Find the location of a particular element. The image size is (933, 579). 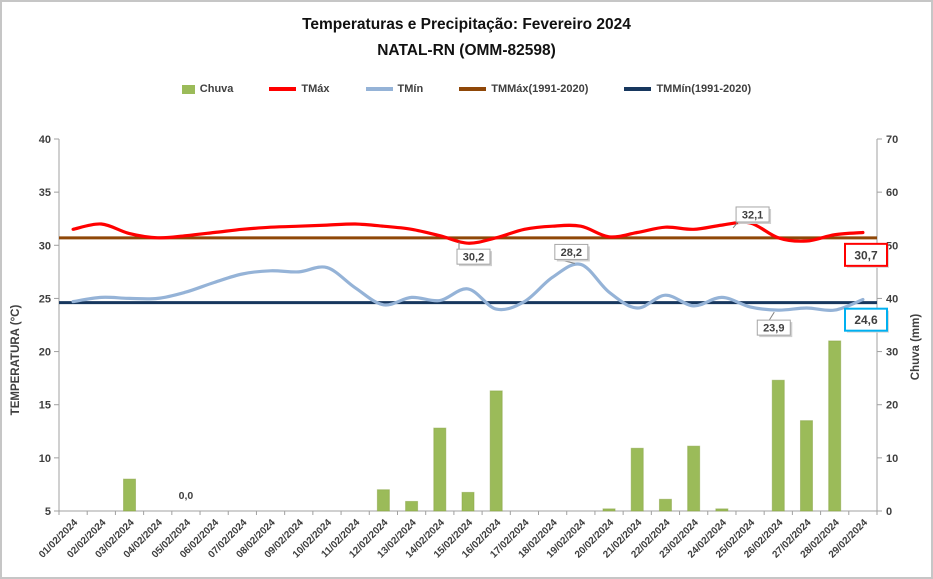

y-axis-right-tick-label: 70 is located at coordinates (892, 140).